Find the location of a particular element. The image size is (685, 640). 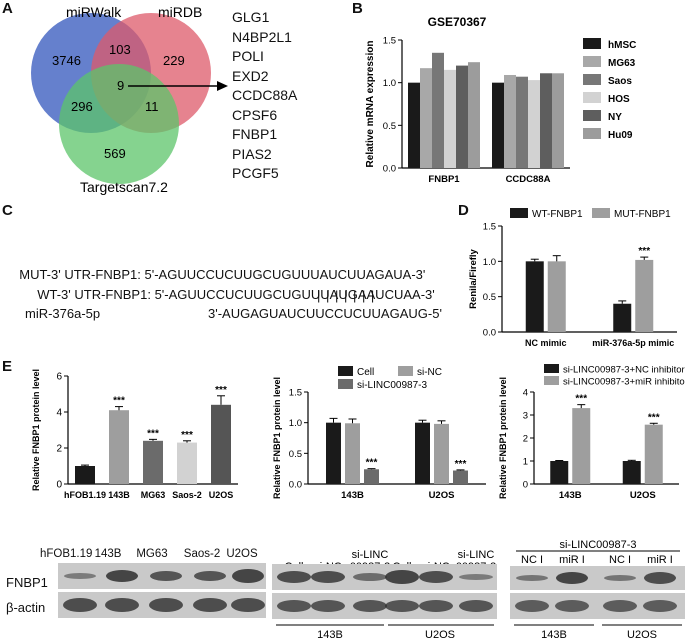

legend-label: MG63 is located at coordinates (622, 63).